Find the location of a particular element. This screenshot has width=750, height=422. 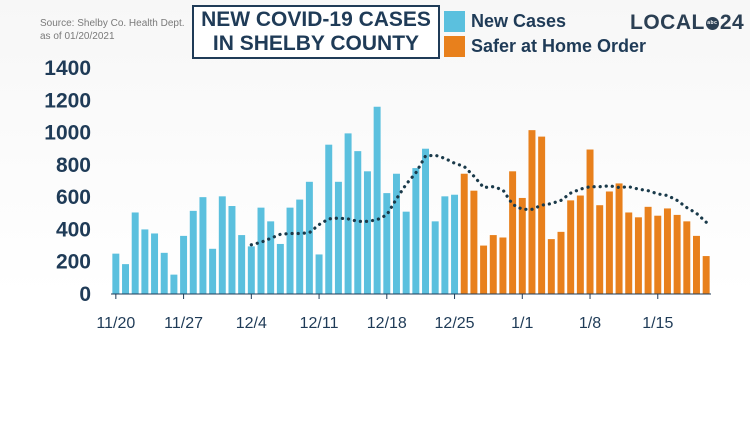

x-tick-label: 12/4 is located at coordinates (251, 323).